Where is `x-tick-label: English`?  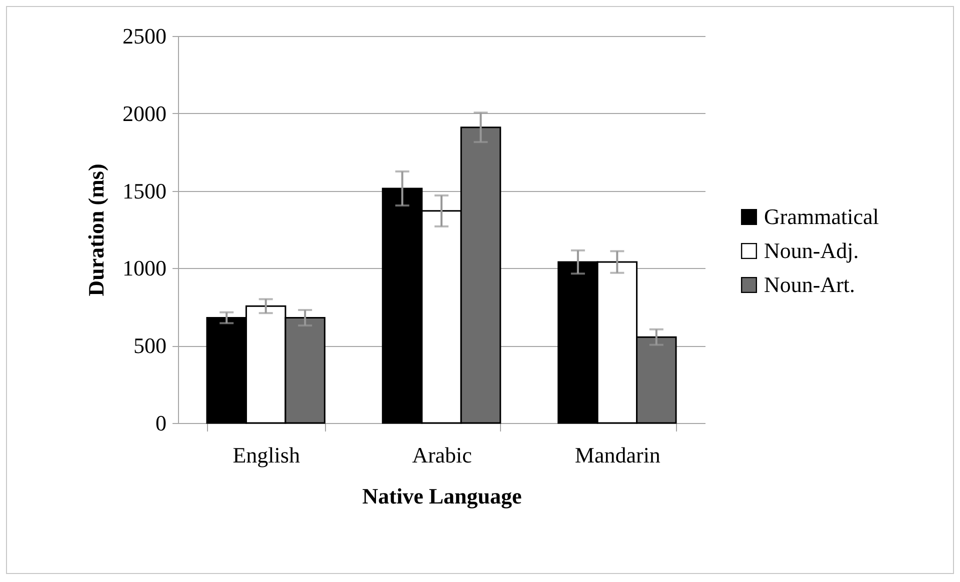
x-tick-label: English is located at coordinates (266, 455).